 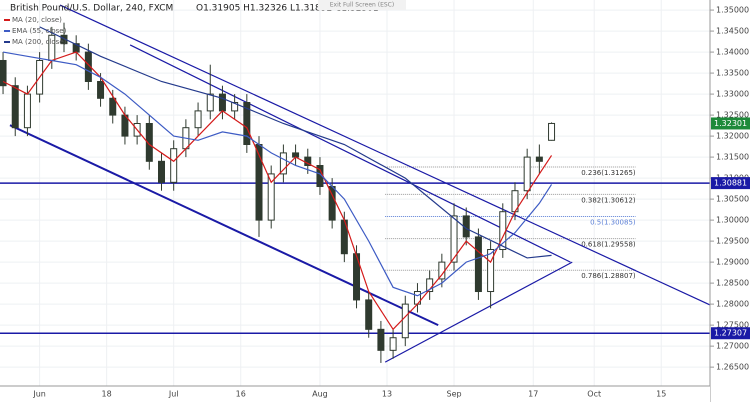 I want to click on fib-label: 0.236(1.31265), so click(x=608, y=173).